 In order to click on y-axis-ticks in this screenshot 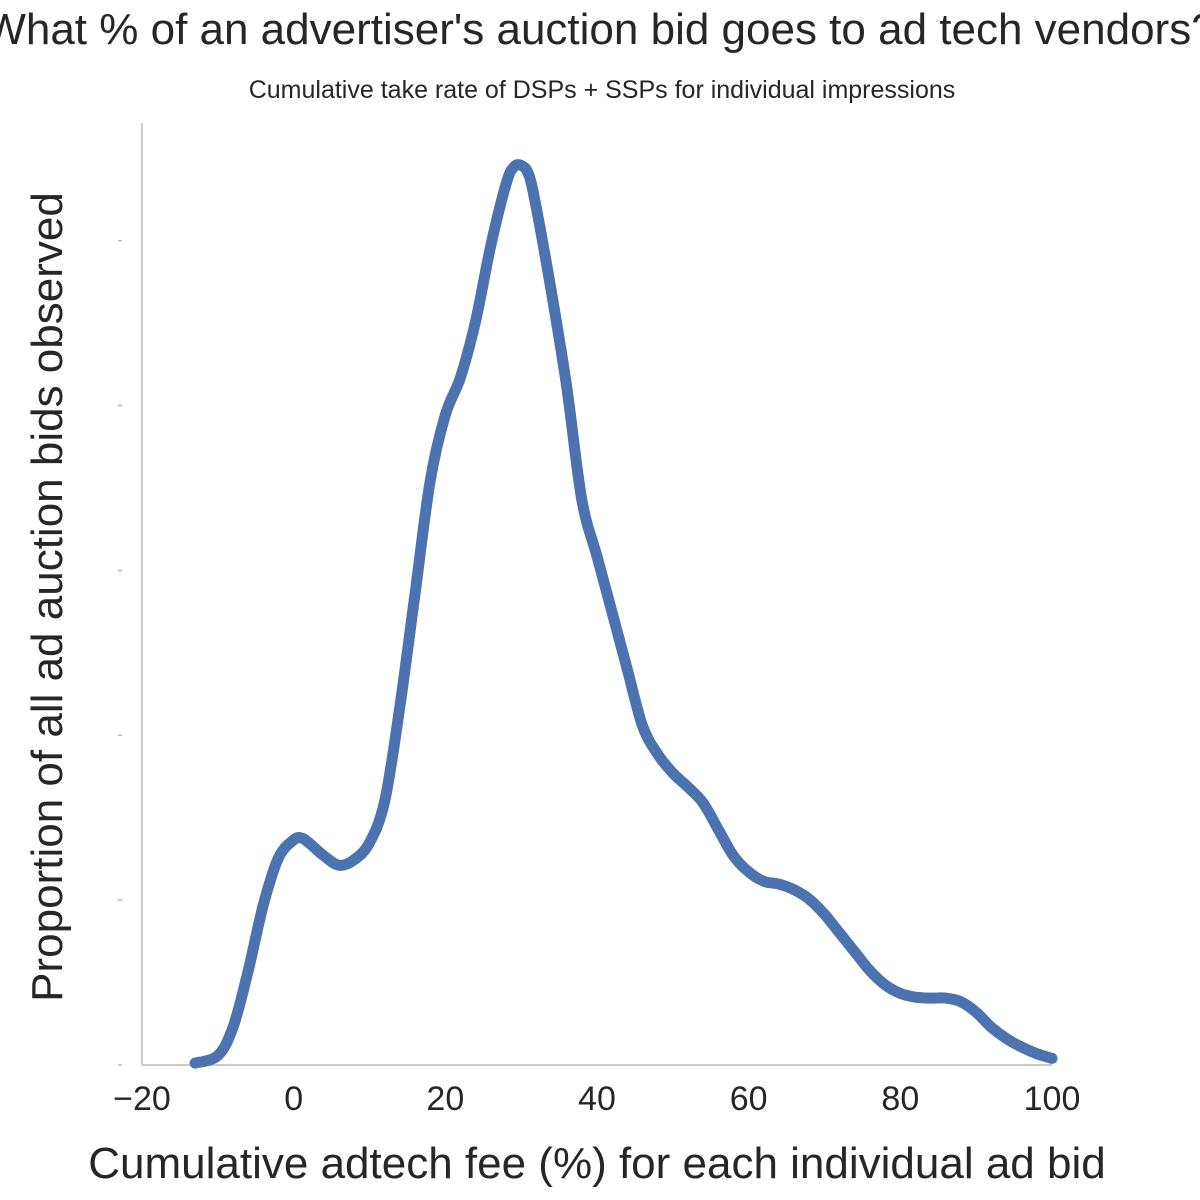, I will do `click(120, 653)`.